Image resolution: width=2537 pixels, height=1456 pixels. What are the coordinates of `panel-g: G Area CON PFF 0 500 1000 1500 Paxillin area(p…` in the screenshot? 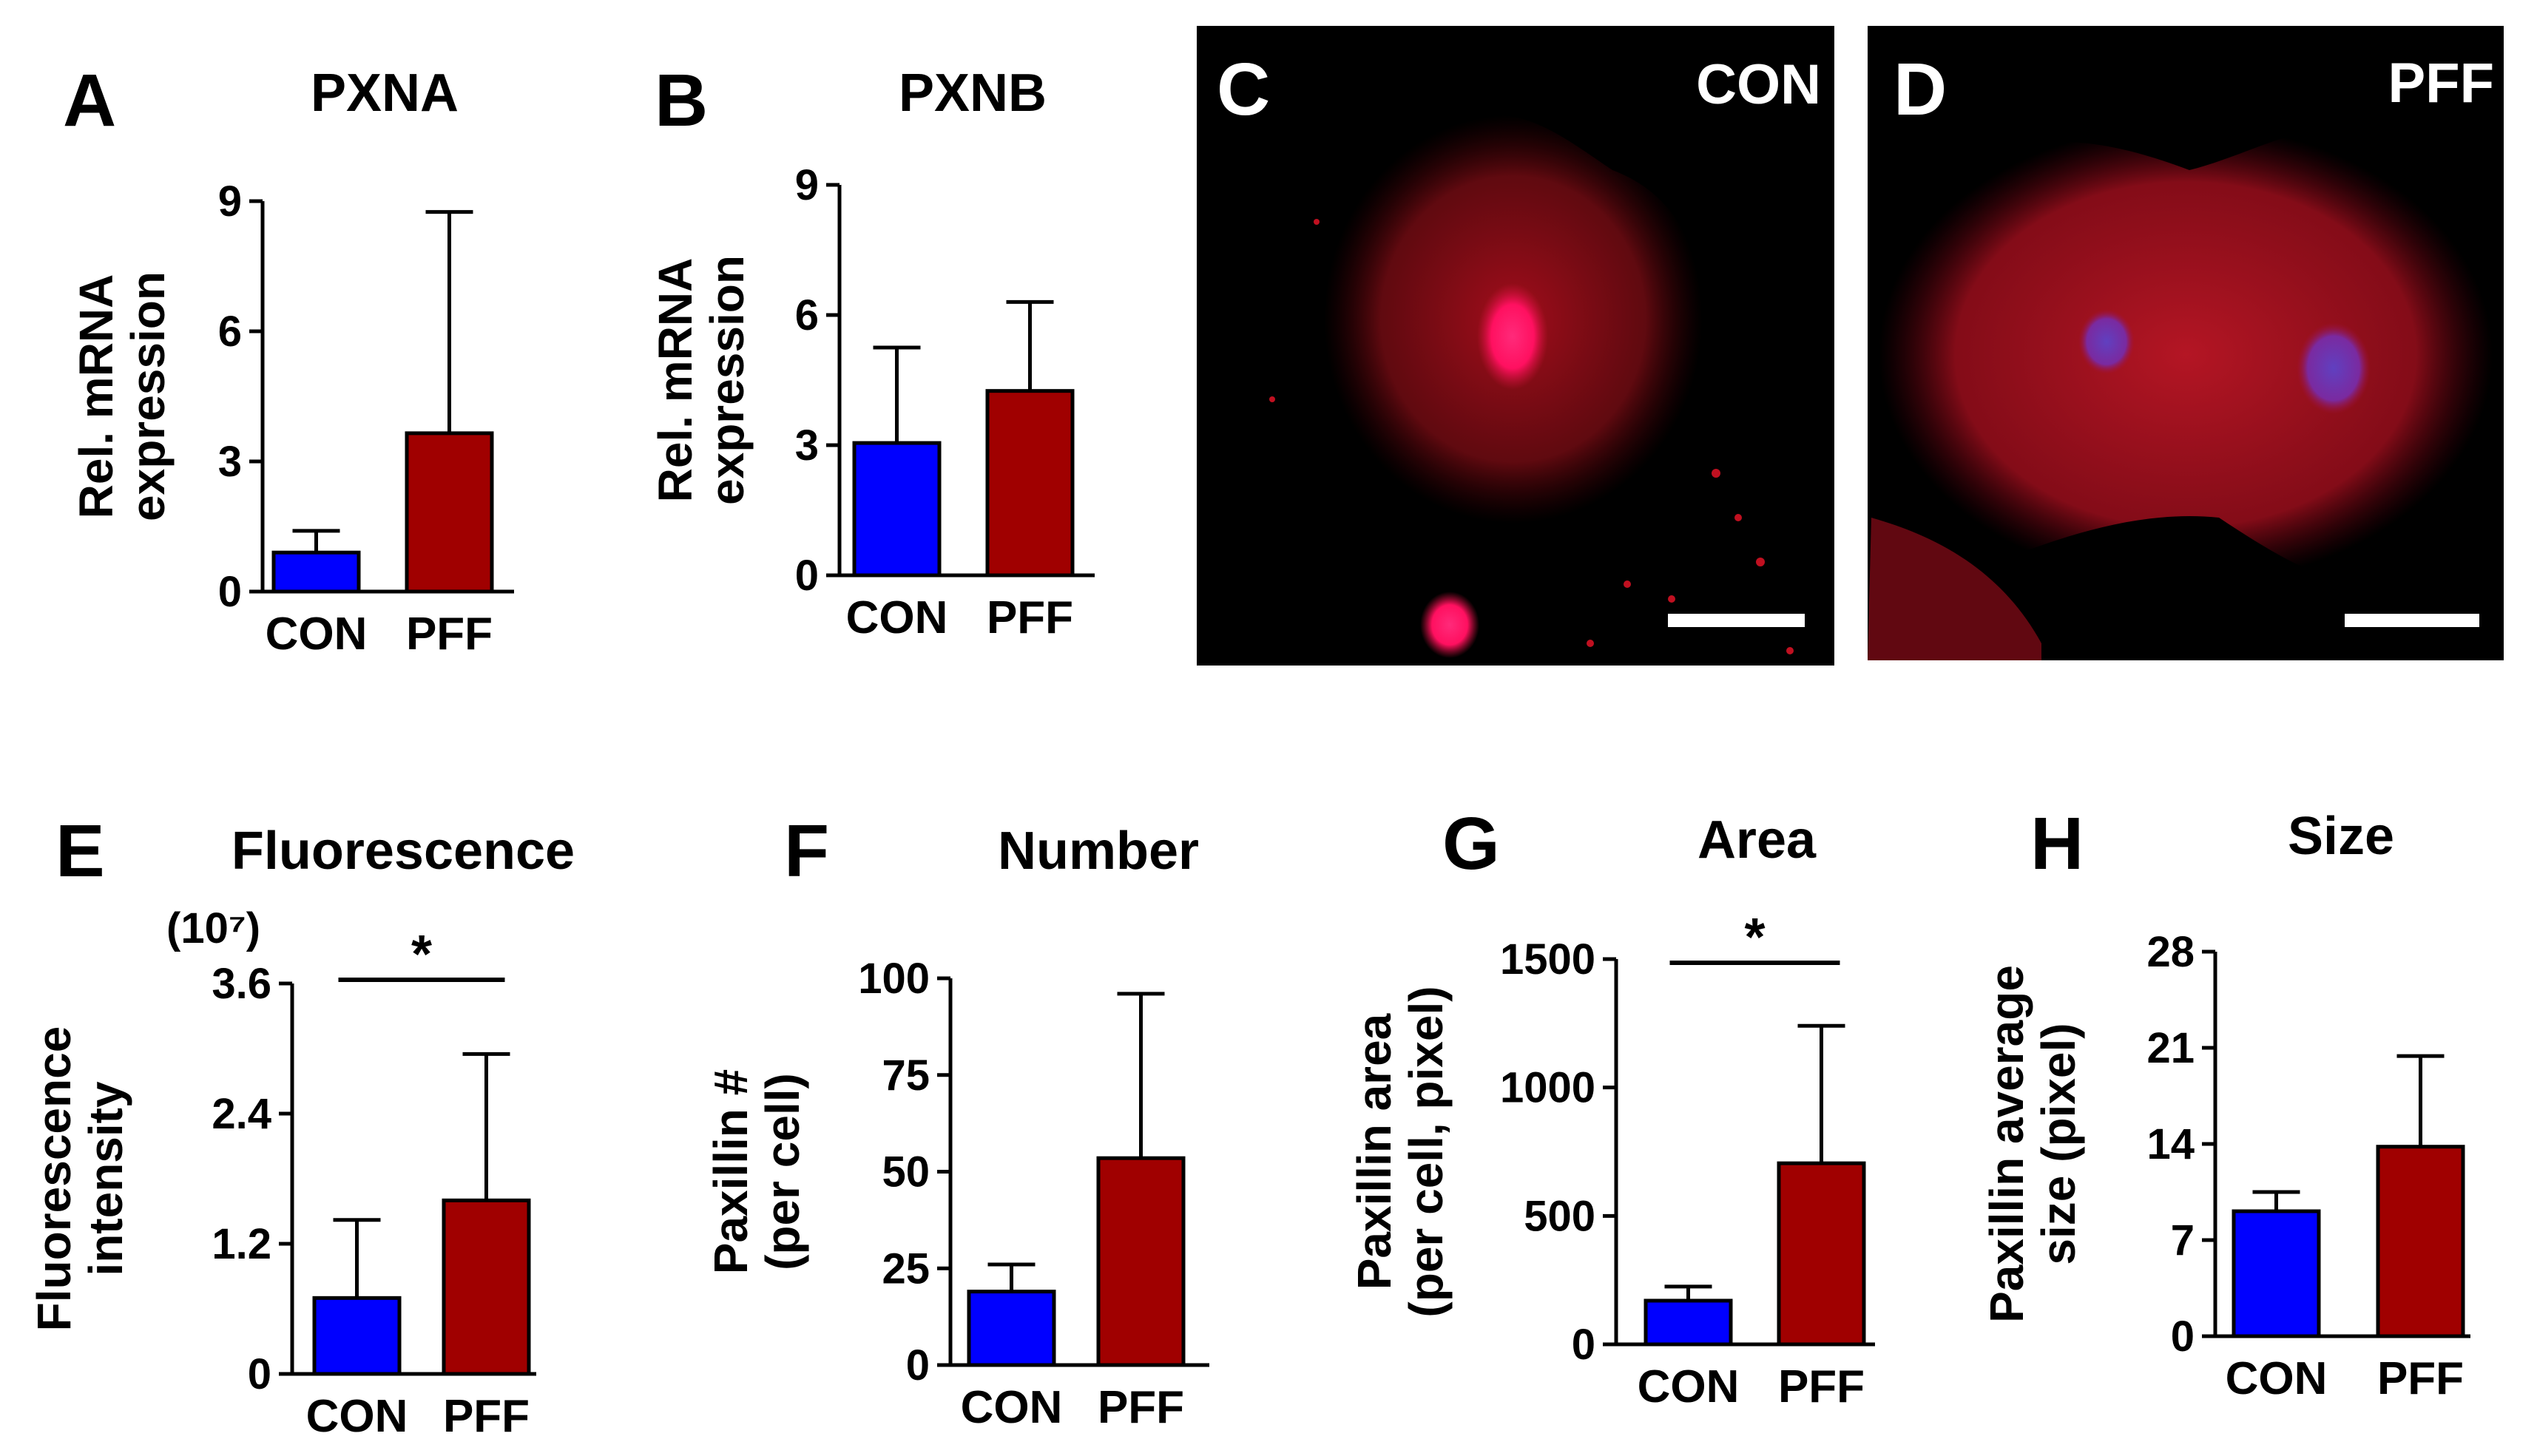 It's located at (1611, 1107).